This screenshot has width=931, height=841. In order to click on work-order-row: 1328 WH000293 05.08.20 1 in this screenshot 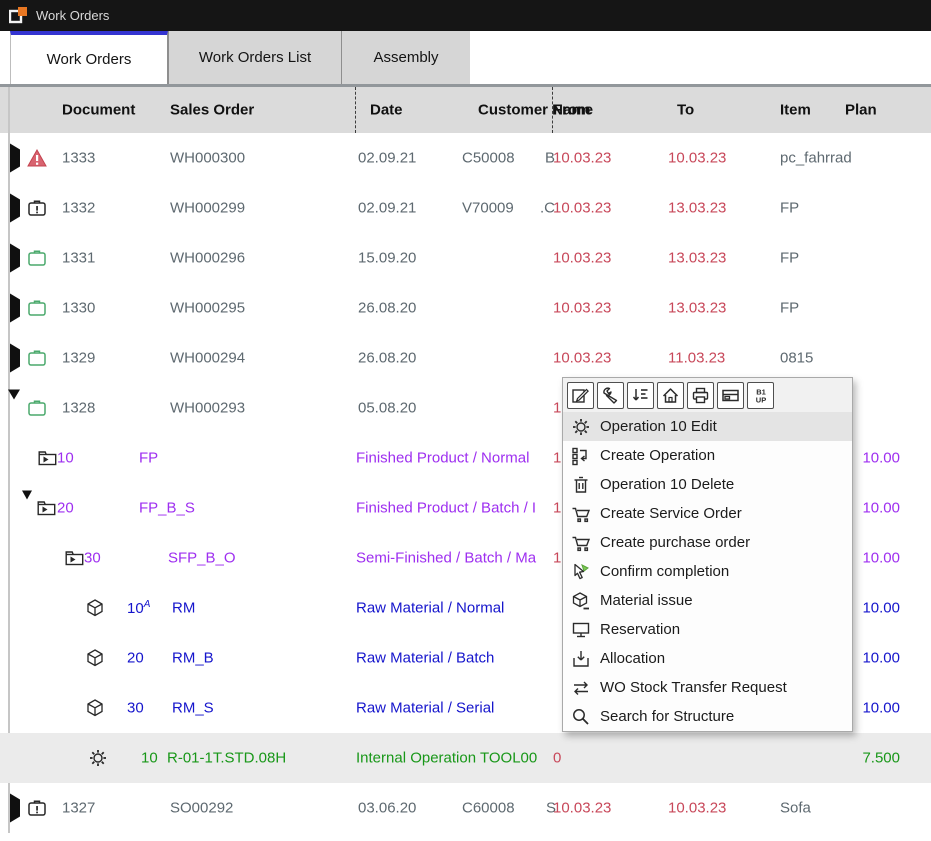, I will do `click(465, 408)`.